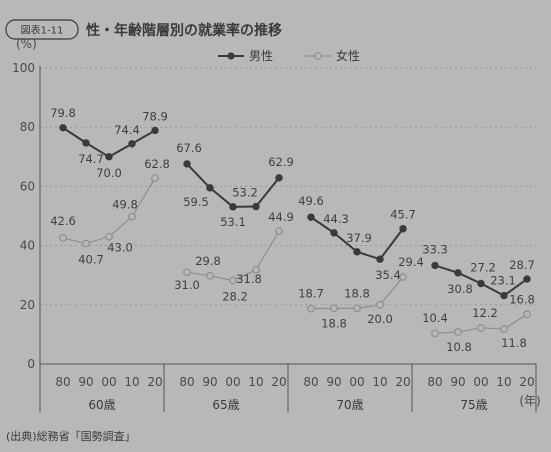 The height and width of the screenshot is (452, 551). What do you see at coordinates (125, 205) in the screenshot?
I see `female-data-label: 49.8` at bounding box center [125, 205].